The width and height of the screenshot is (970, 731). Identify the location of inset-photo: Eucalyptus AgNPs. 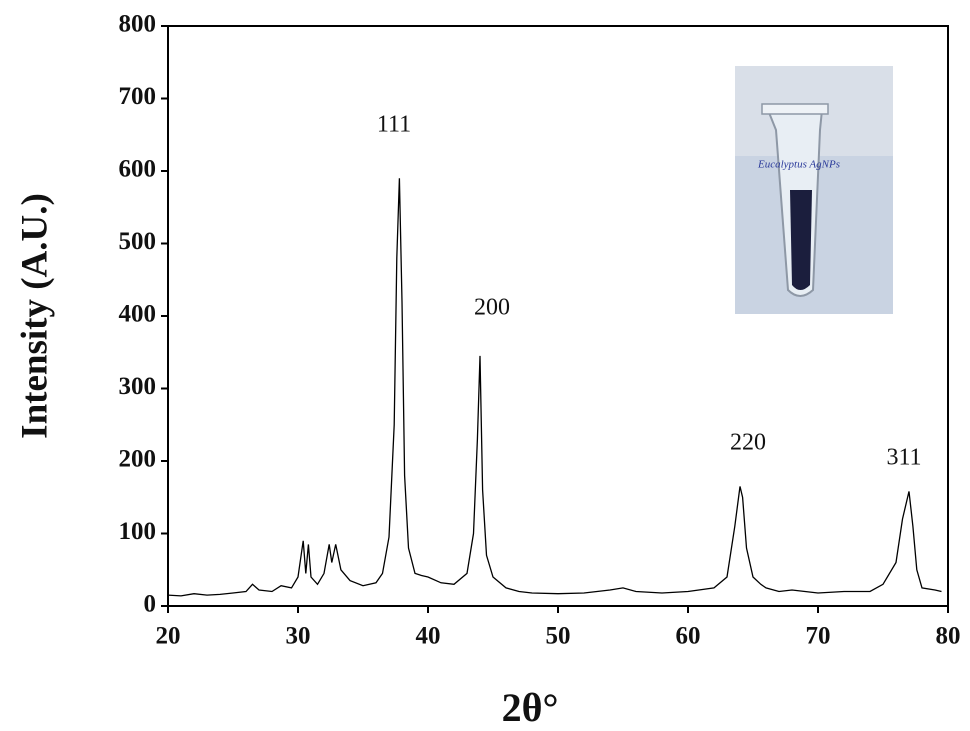
(814, 190).